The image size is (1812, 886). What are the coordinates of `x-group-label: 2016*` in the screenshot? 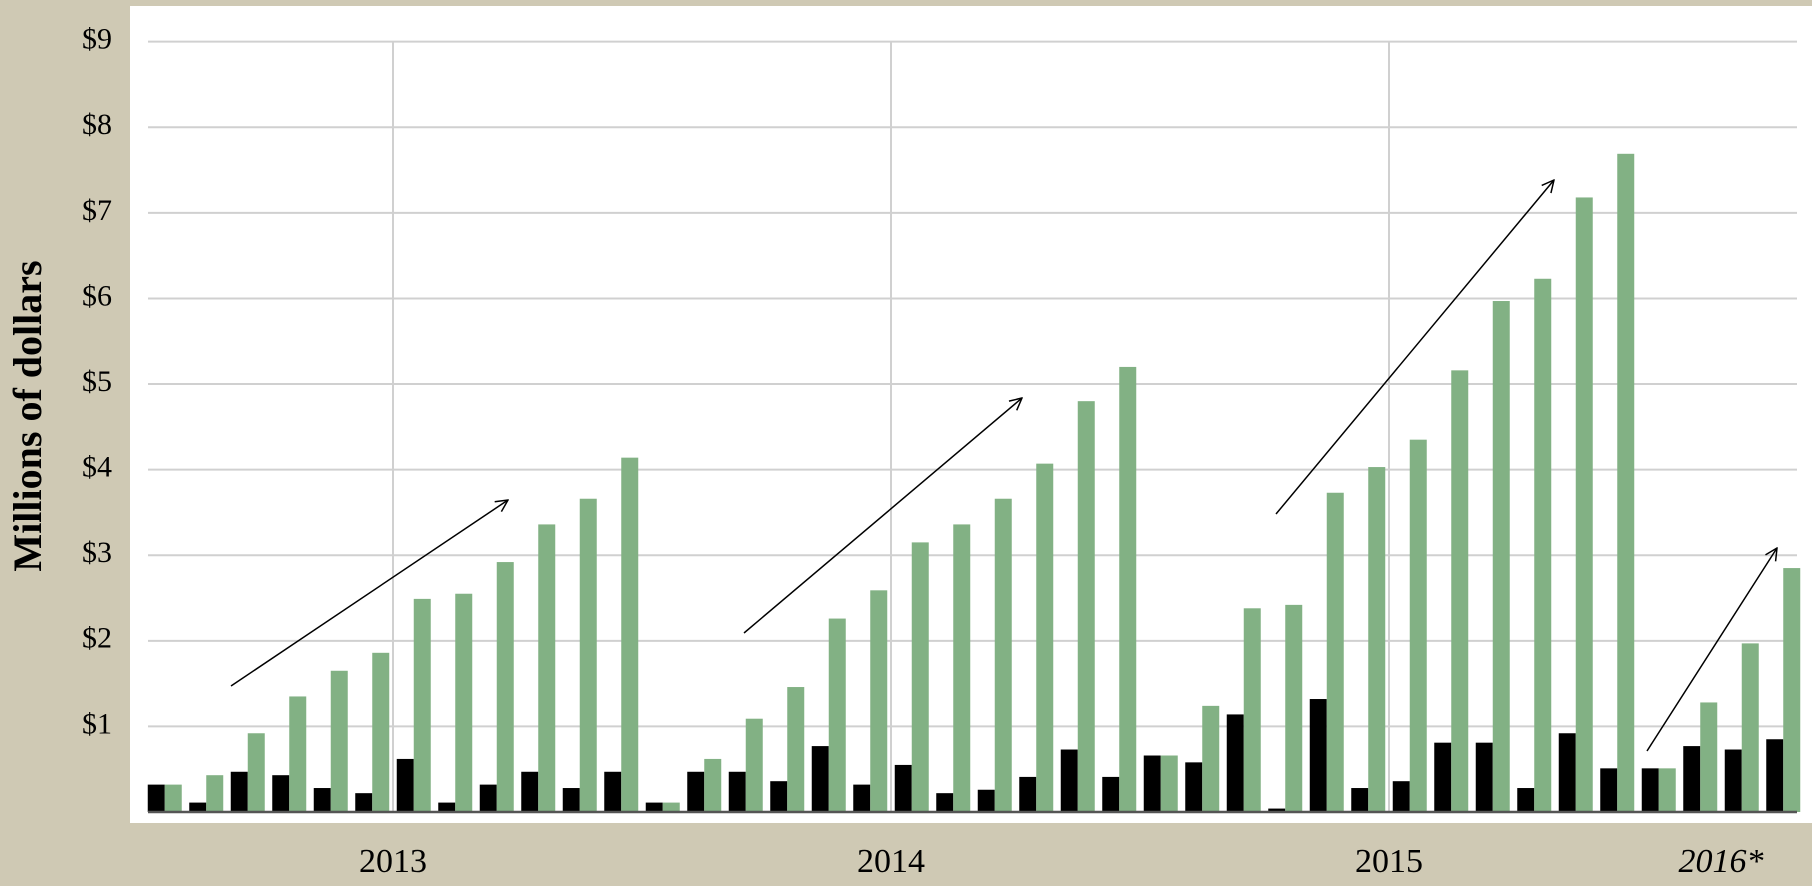 It's located at (1721, 861).